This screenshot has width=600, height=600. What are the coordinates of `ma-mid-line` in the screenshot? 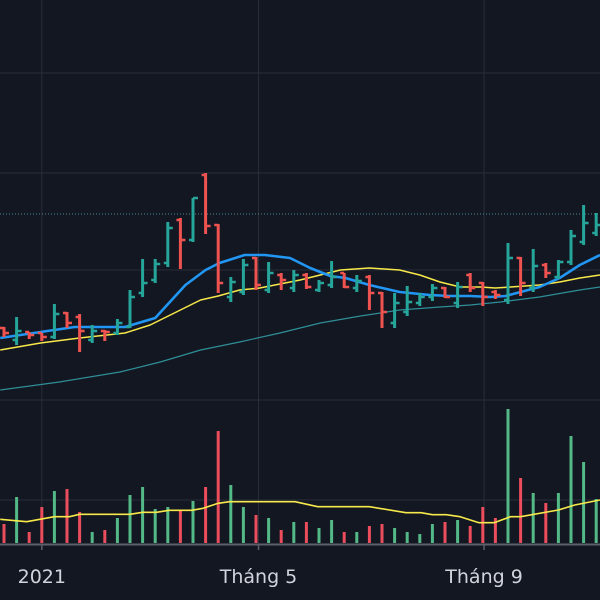 It's located at (300, 309).